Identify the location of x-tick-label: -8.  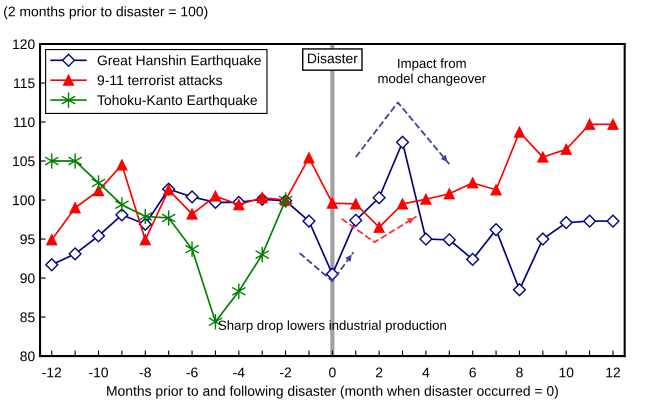
(145, 373).